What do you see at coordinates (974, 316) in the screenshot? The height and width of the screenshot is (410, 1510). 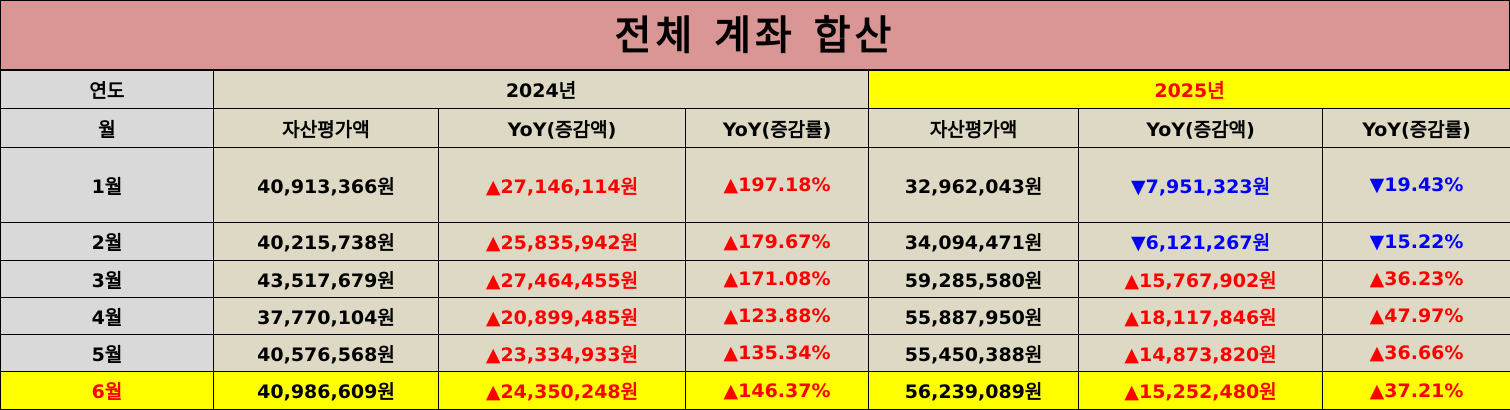 I see `cell: 55,887,950원` at bounding box center [974, 316].